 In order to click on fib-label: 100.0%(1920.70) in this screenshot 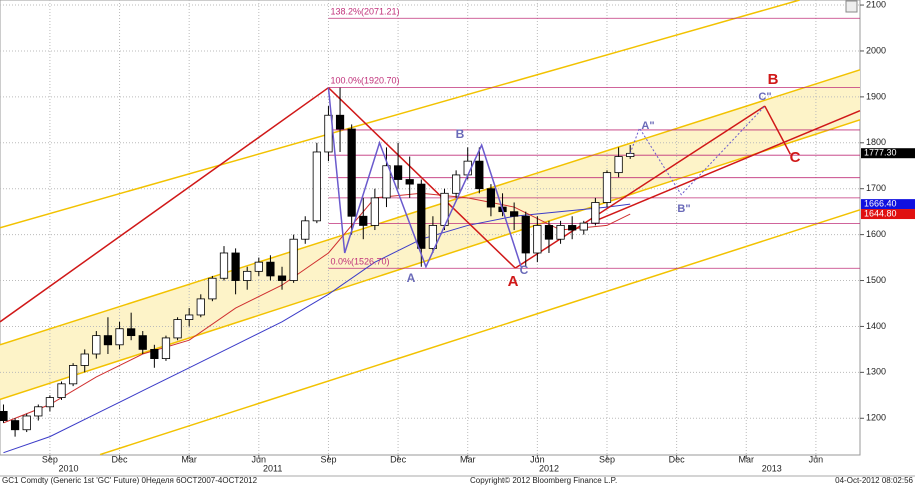, I will do `click(364, 81)`.